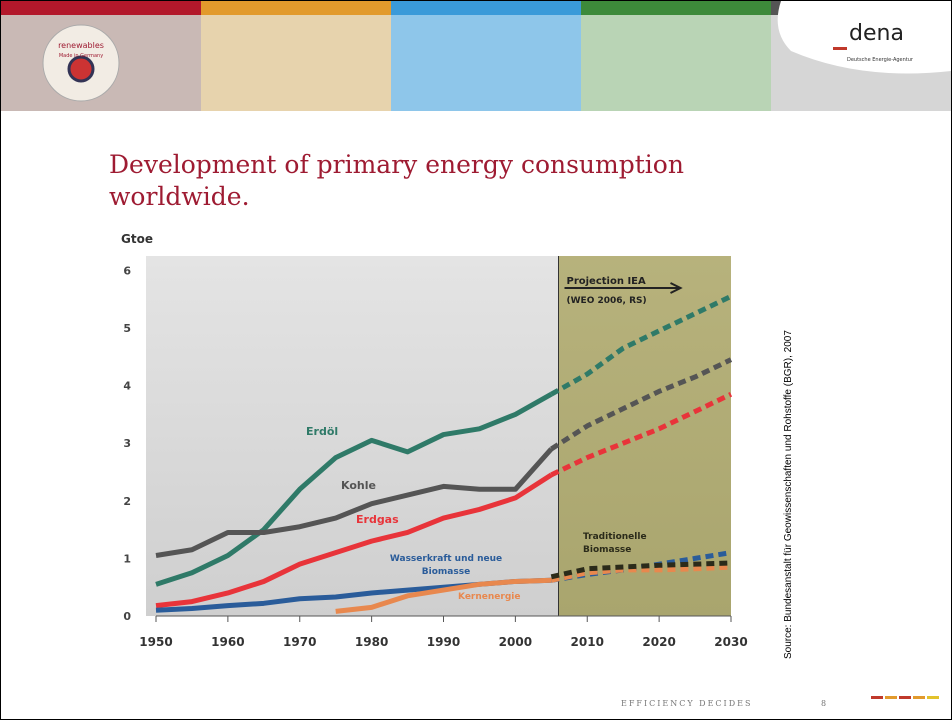 This screenshot has height=720, width=952. Describe the element at coordinates (127, 501) in the screenshot. I see `y-tick-label: 2` at that location.